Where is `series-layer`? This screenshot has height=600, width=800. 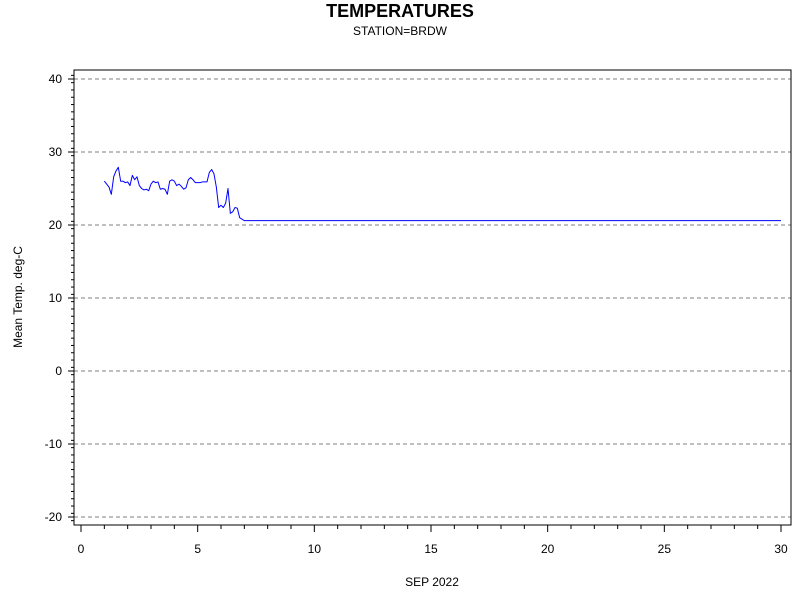 series-layer is located at coordinates (442, 194).